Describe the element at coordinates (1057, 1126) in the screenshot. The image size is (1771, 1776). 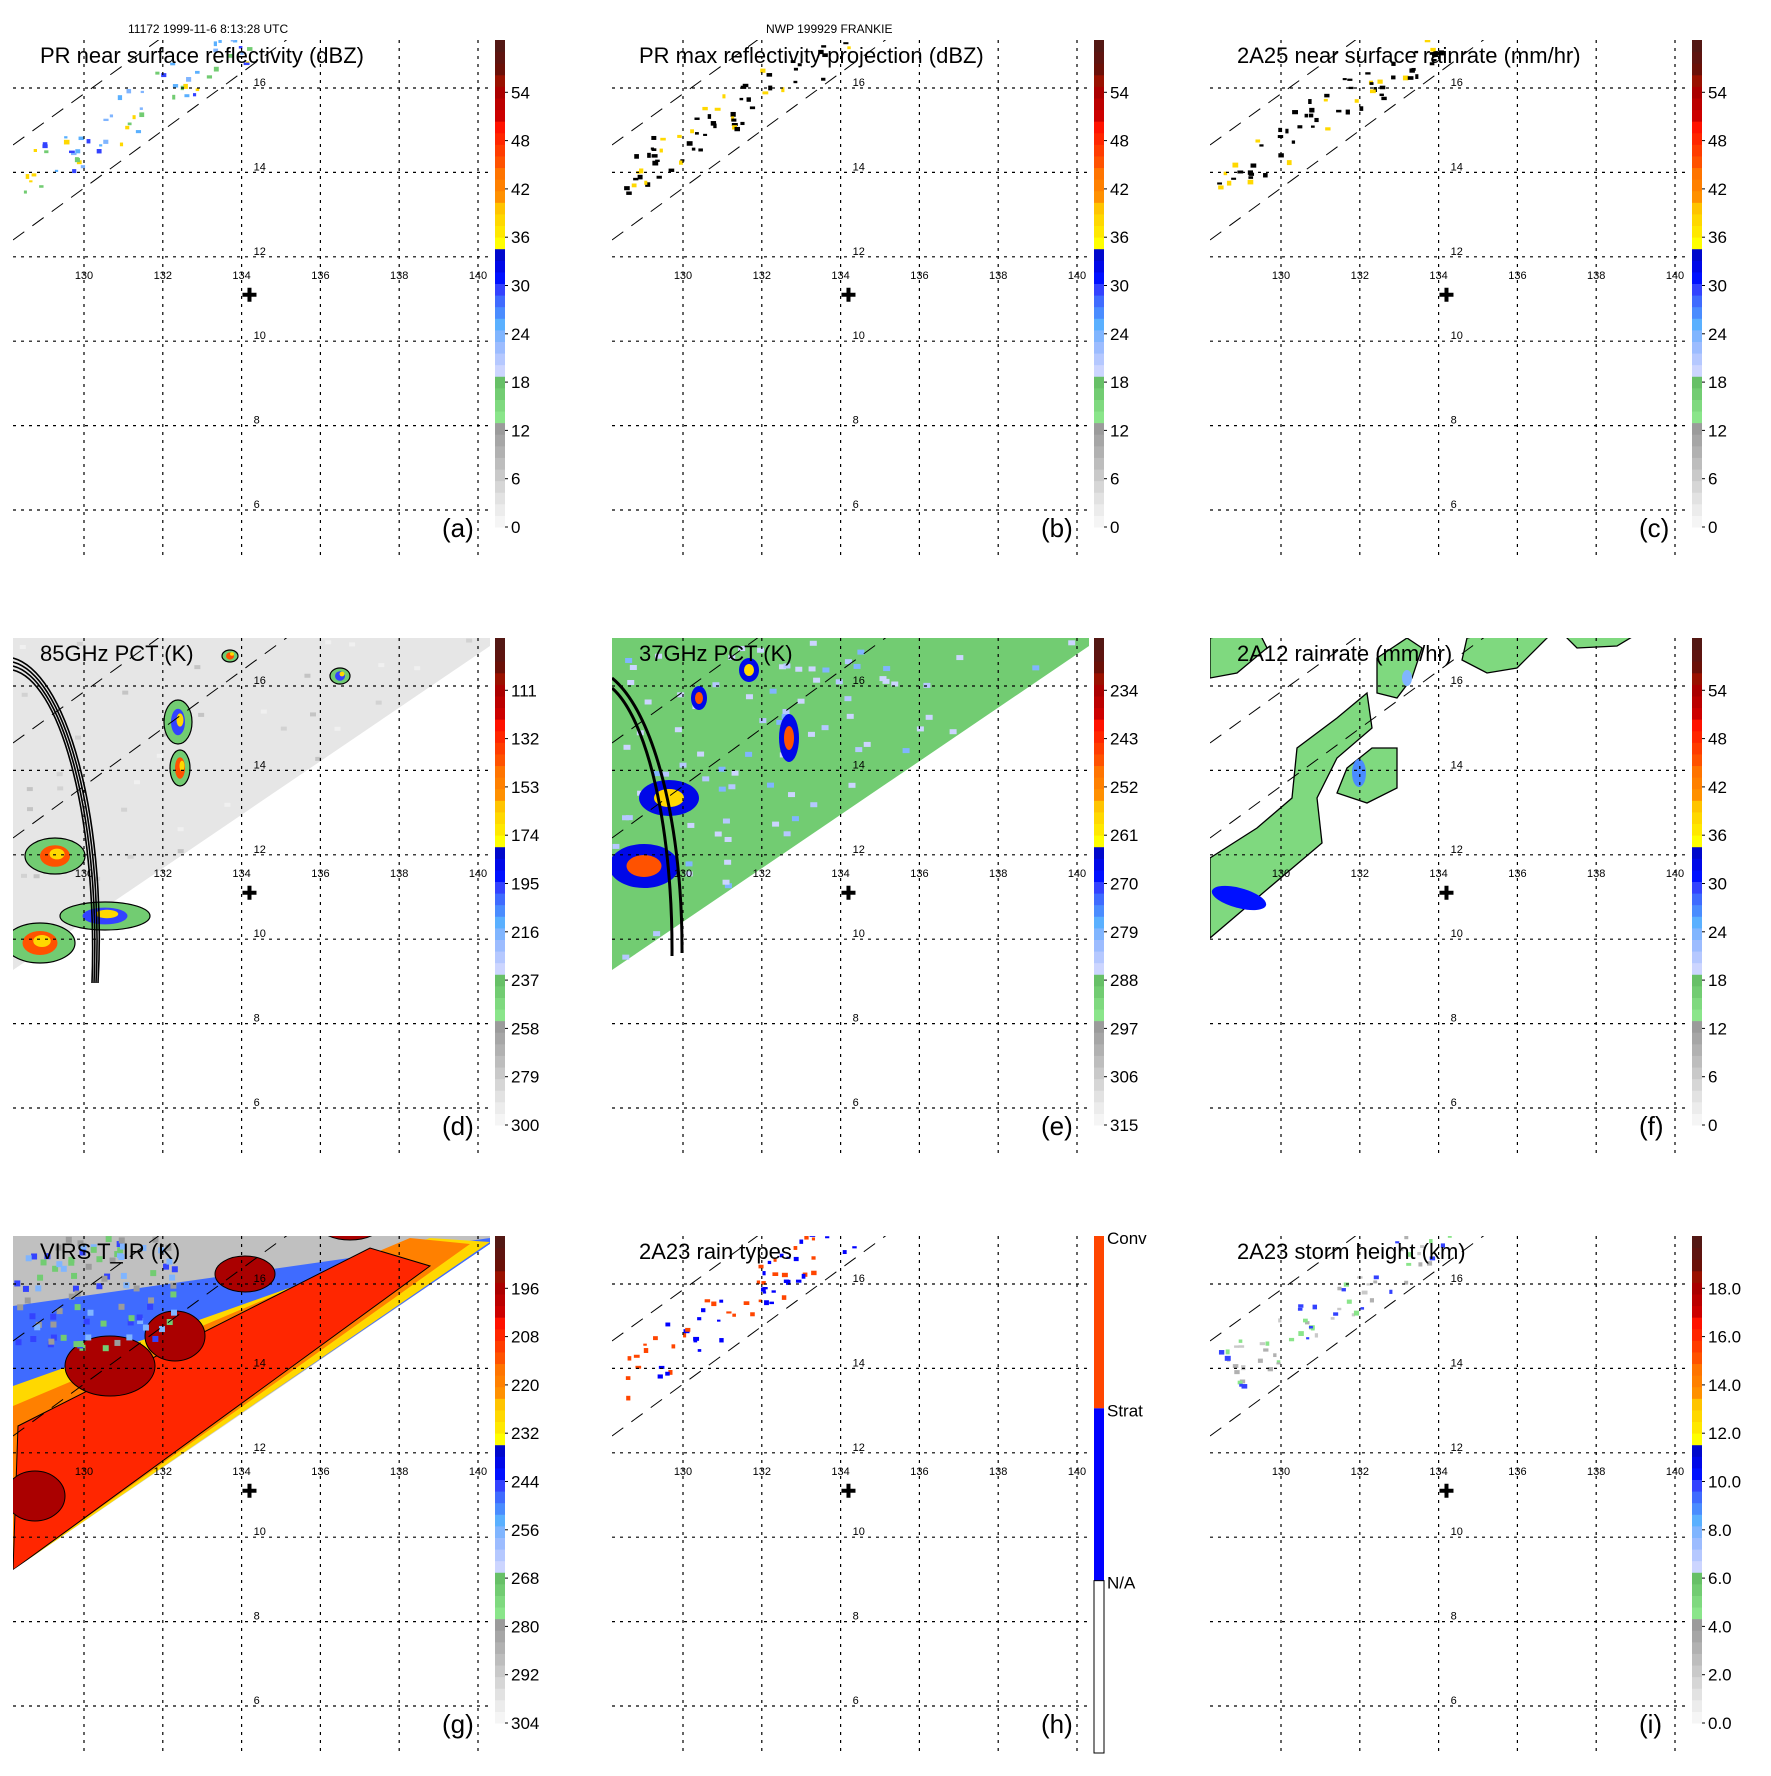
I see `panel-label: (e)` at that location.